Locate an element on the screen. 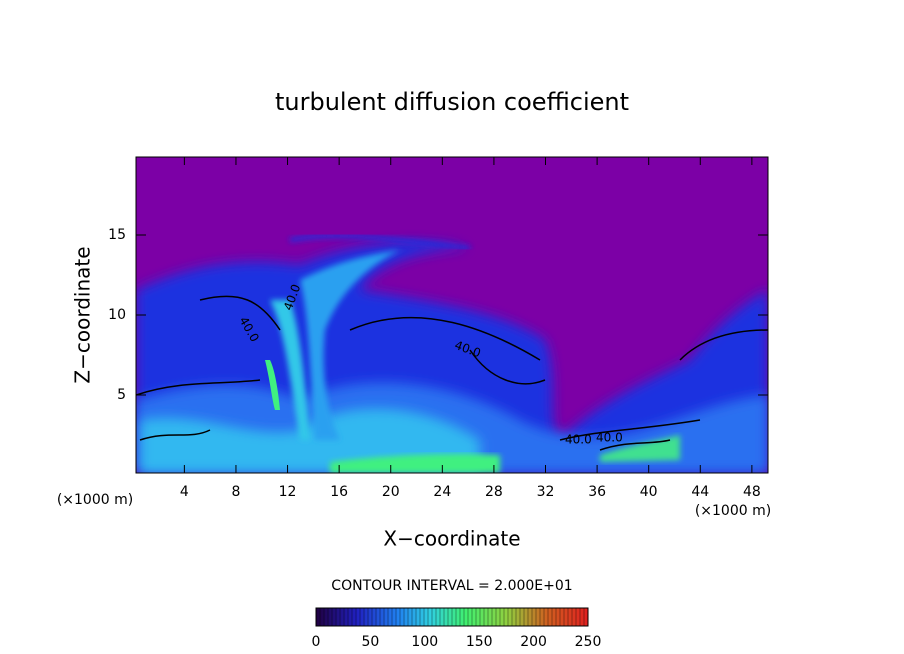  x-tick-label: 24 is located at coordinates (442, 492).